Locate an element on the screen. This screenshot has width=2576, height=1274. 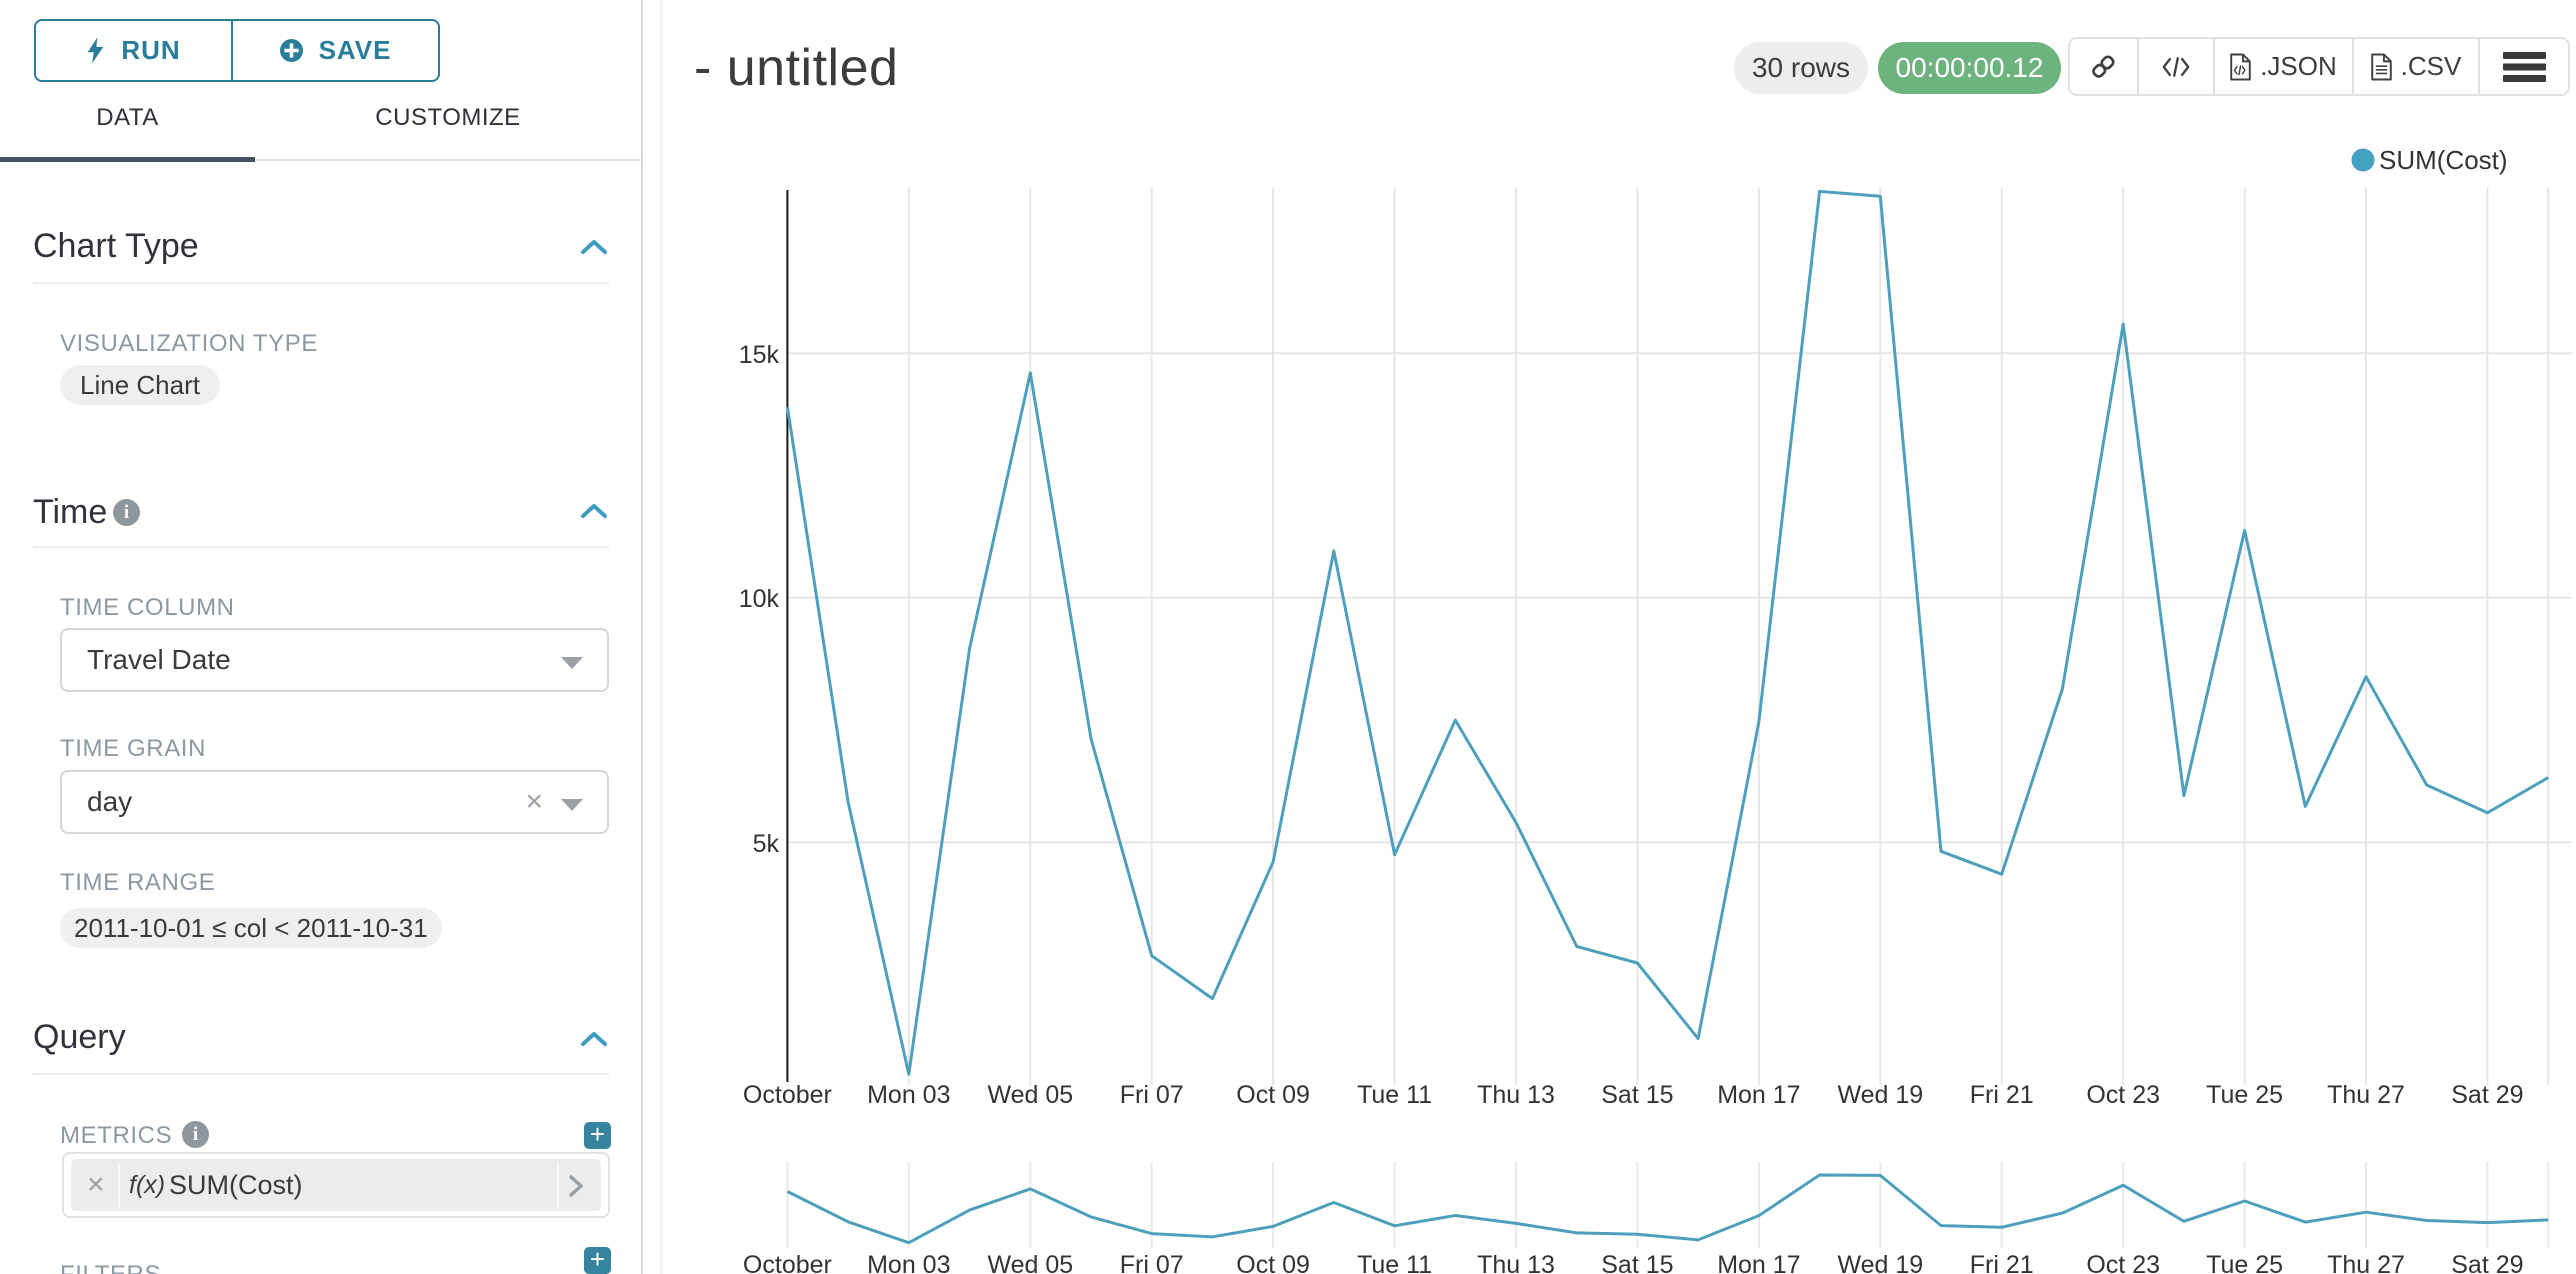
svg-text: SUM(Cost) is located at coordinates (2443, 160).